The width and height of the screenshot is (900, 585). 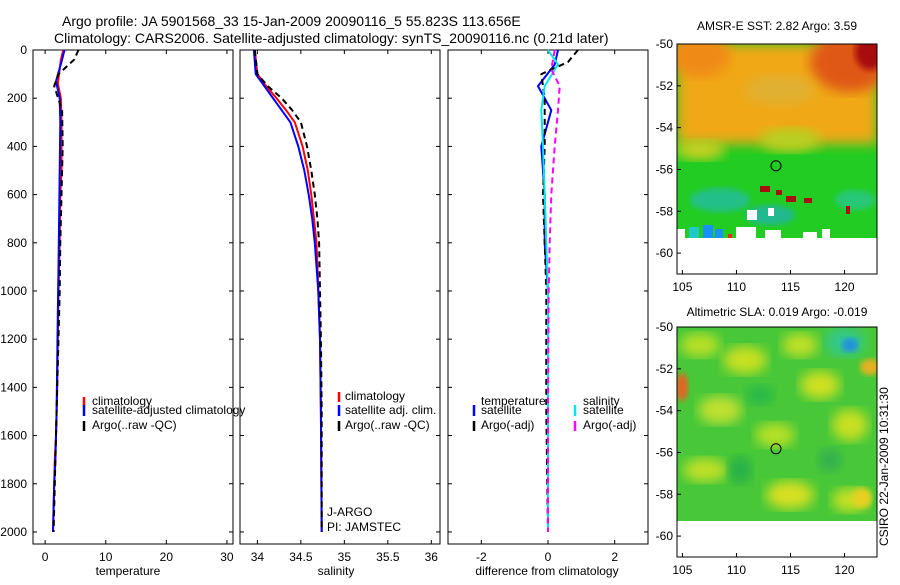 I want to click on legend-entry-satellite-adjusted: satellite-adjusted climatology, so click(x=168, y=410).